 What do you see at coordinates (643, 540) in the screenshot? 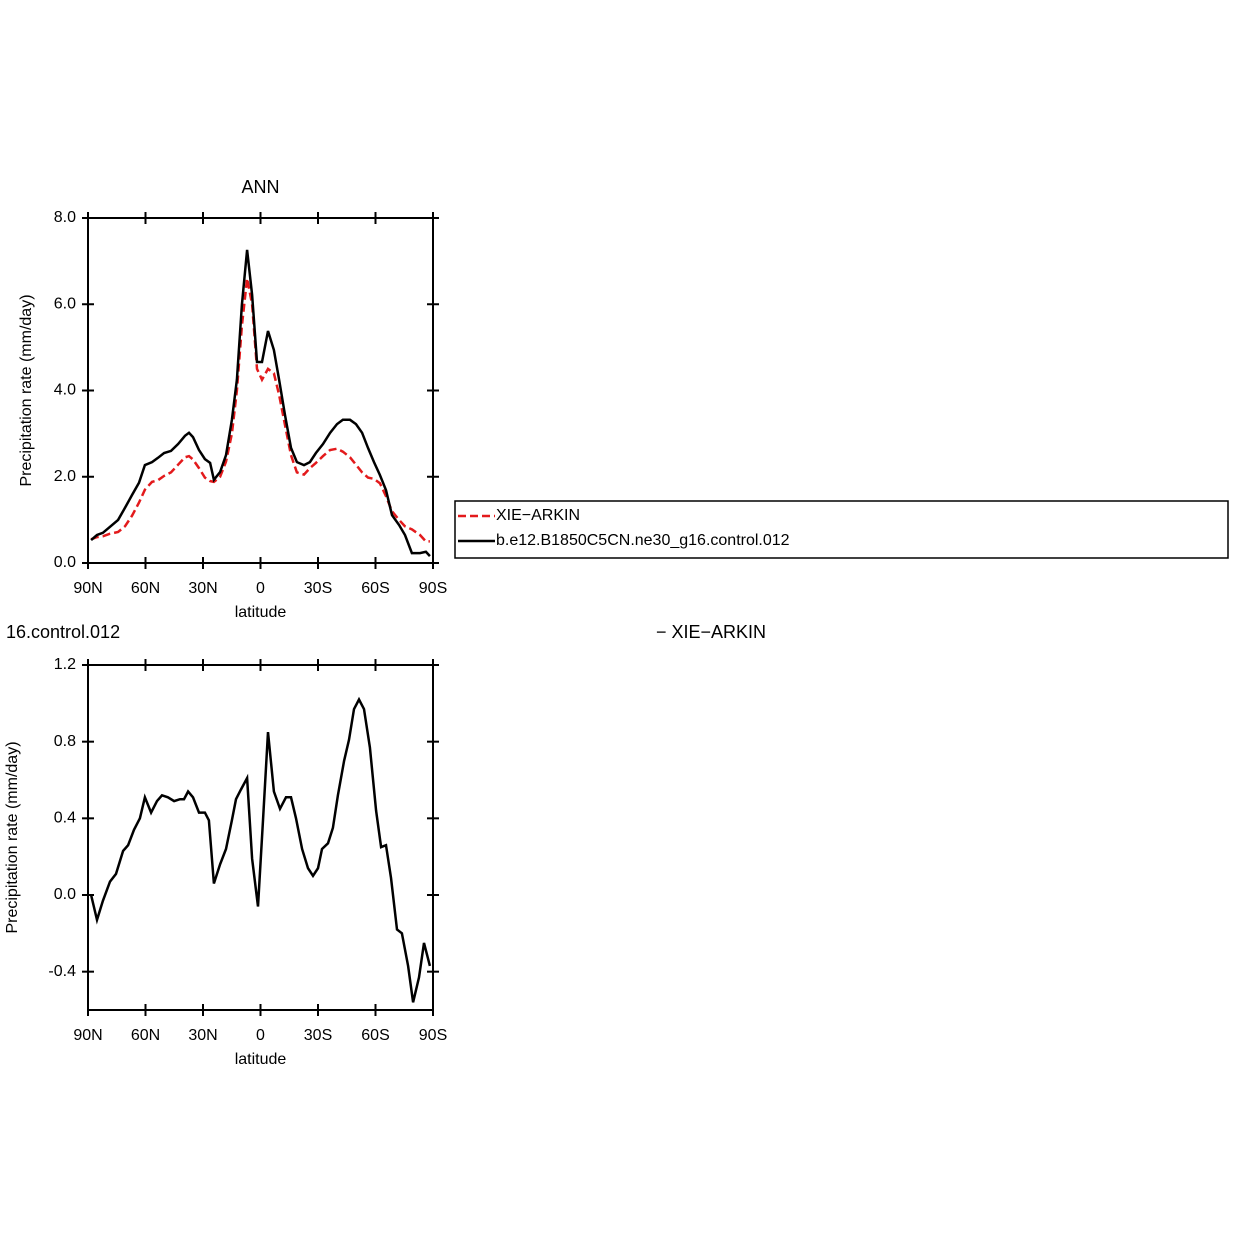
I see `legend-label: b.e12.B1850C5CN.ne30_g16.control.012` at bounding box center [643, 540].